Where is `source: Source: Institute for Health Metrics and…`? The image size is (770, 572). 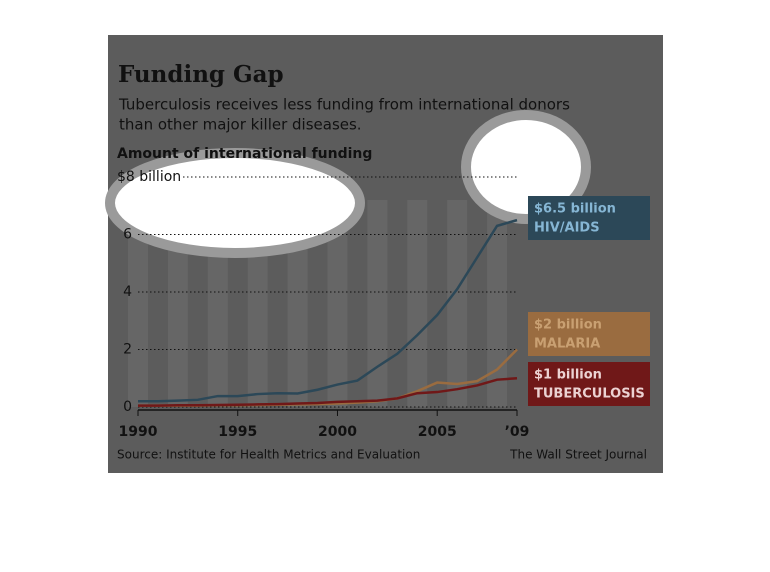 source: Source: Institute for Health Metrics and… is located at coordinates (268, 455).